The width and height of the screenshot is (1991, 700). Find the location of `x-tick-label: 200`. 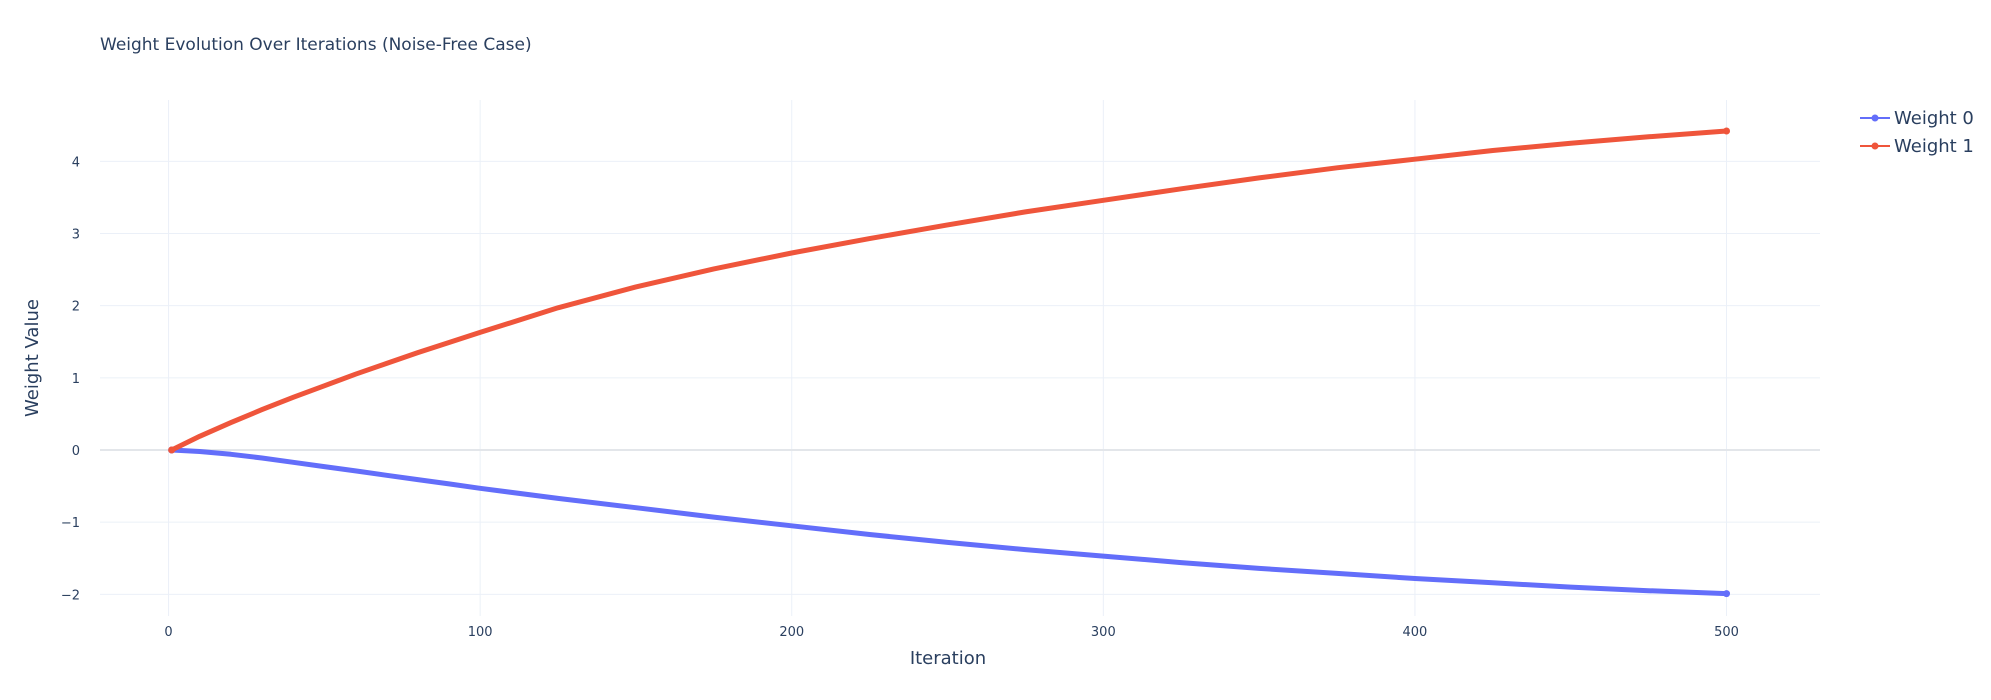

x-tick-label: 200 is located at coordinates (791, 632).